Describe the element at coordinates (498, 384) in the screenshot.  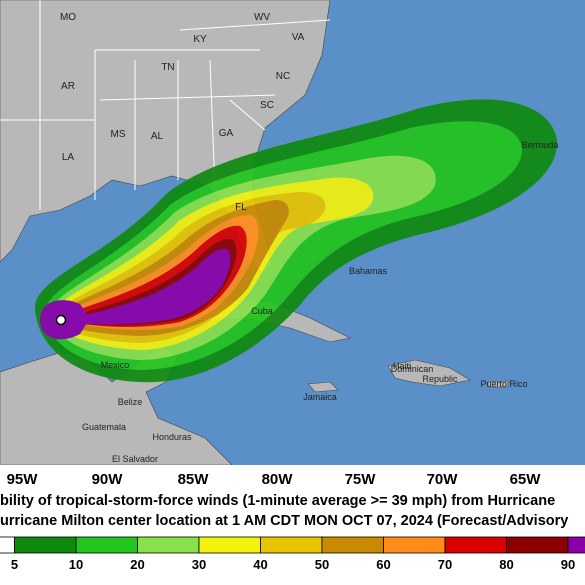
I see `land-puertorico` at that location.